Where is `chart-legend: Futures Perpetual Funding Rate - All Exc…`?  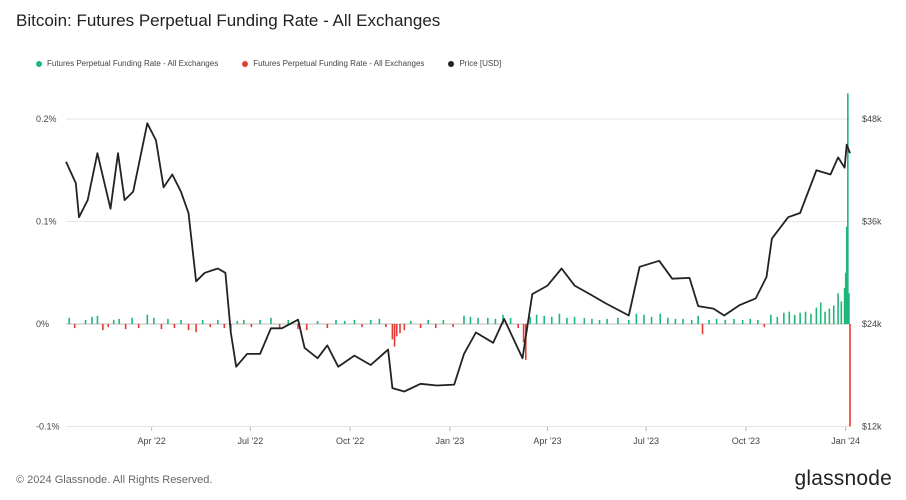
chart-legend: Futures Perpetual Funding Rate - All Exc… is located at coordinates (268, 63).